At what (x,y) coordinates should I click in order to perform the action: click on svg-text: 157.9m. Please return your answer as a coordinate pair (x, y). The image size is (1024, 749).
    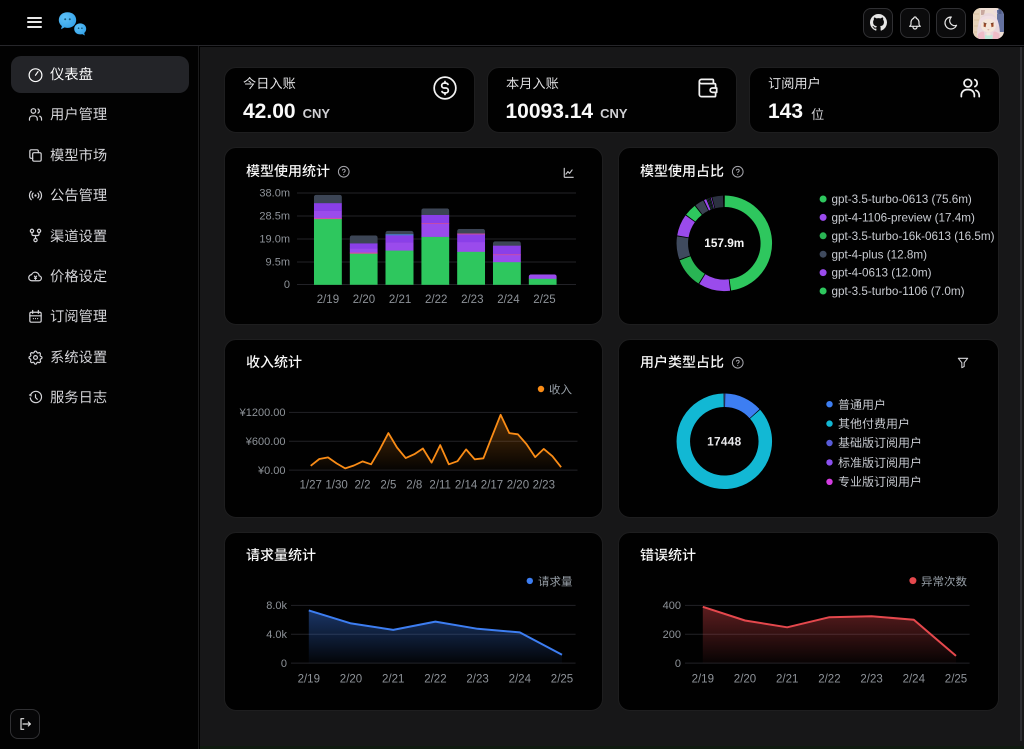
    Looking at the image, I should click on (724, 243).